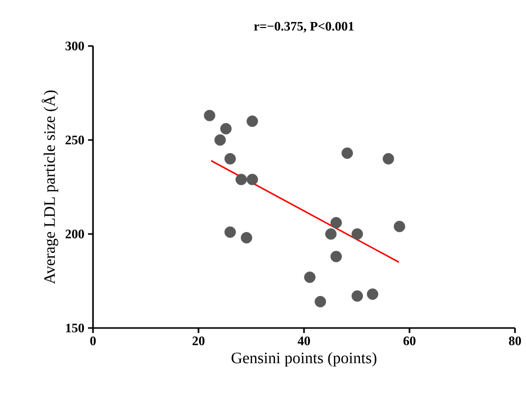 The image size is (526, 400). Describe the element at coordinates (93, 341) in the screenshot. I see `x-tick-label: 0` at that location.